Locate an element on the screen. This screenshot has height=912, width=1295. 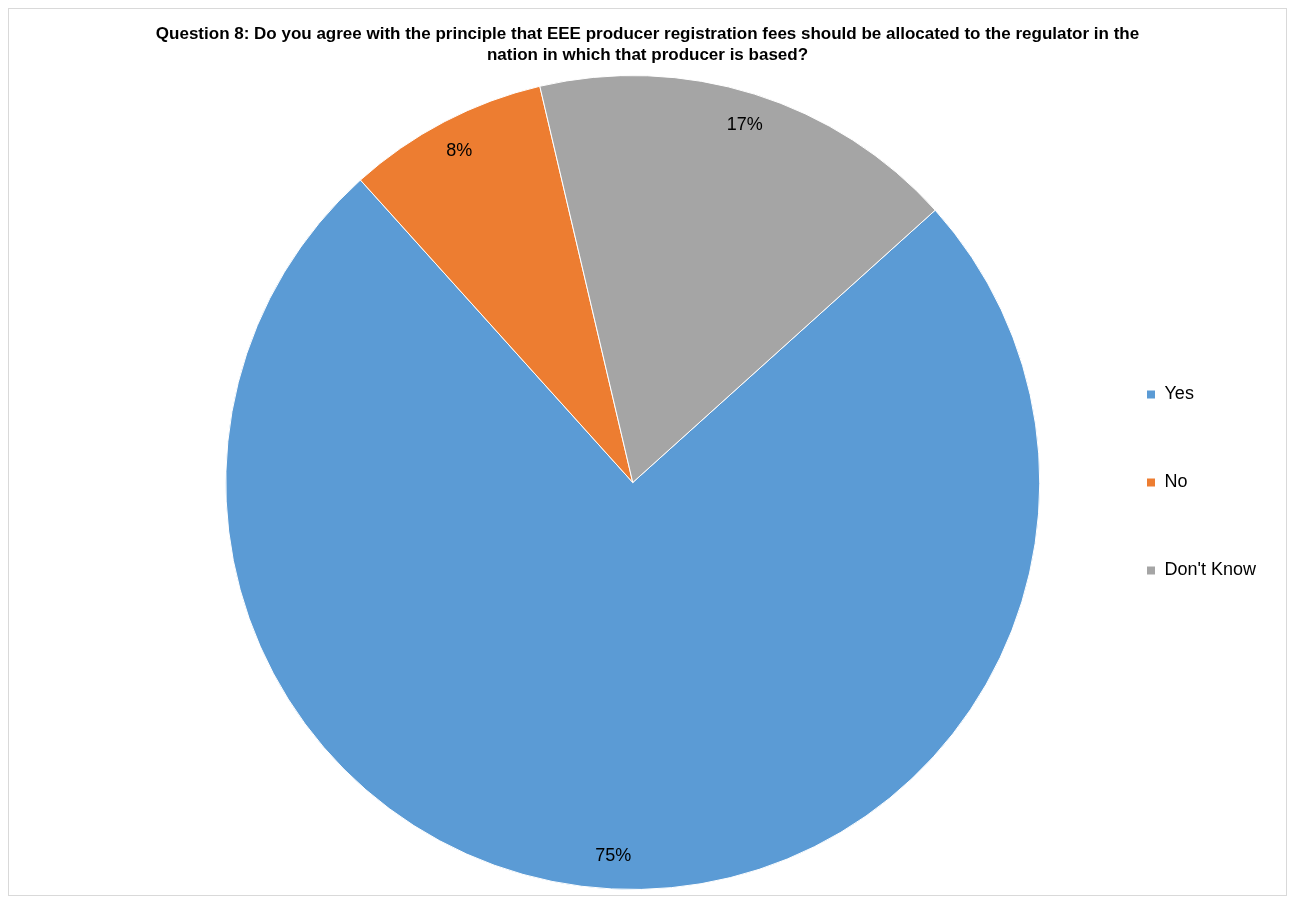
legend-label: No is located at coordinates (1176, 481).